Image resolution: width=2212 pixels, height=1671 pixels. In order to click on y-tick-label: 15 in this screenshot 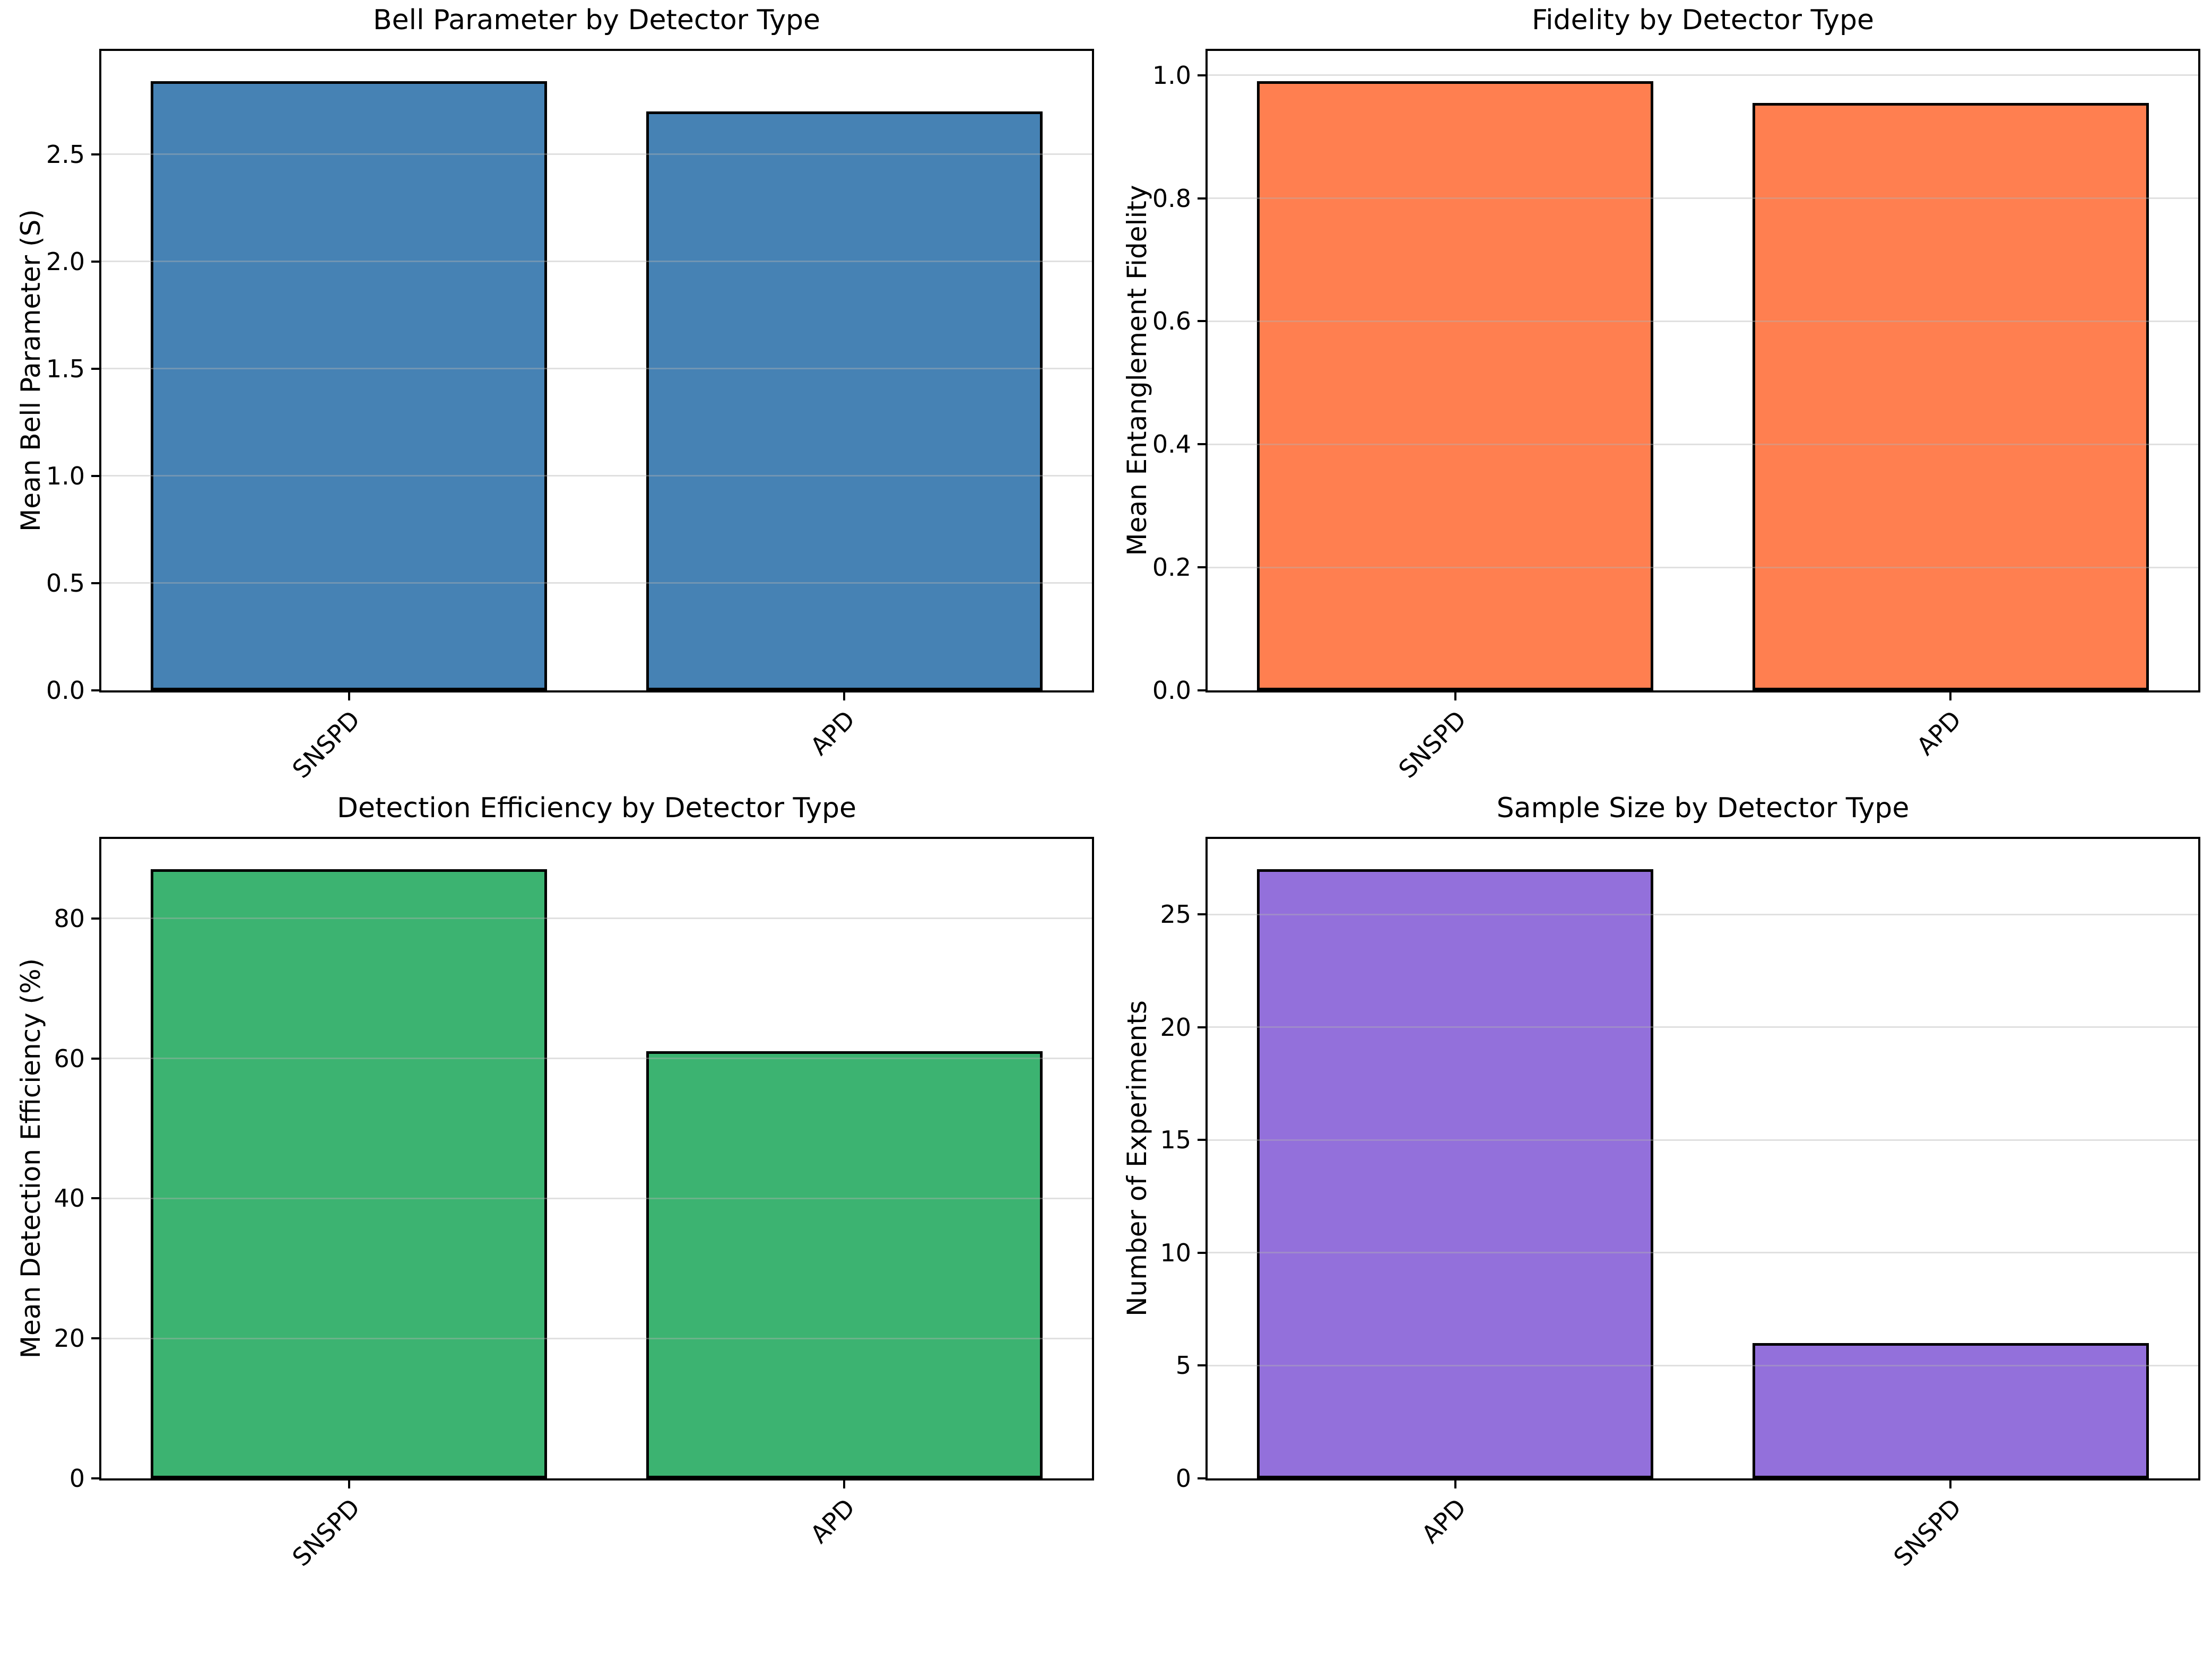, I will do `click(1176, 1140)`.